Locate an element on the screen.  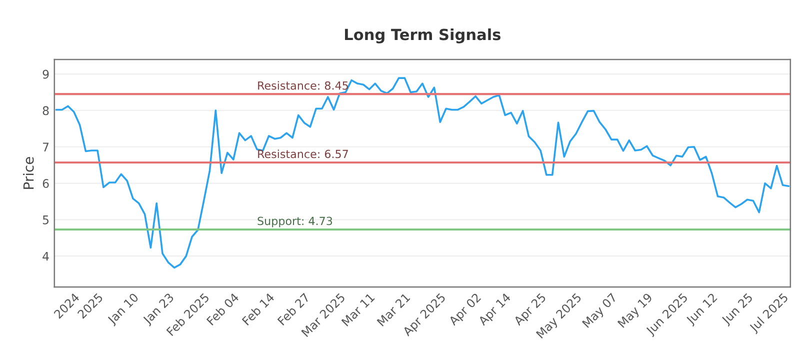
x-tick-label: Feb 14 is located at coordinates (258, 309).